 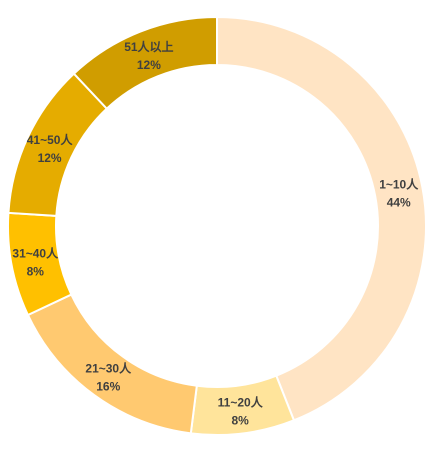 I want to click on slice-percent-0: 44%, so click(x=399, y=202).